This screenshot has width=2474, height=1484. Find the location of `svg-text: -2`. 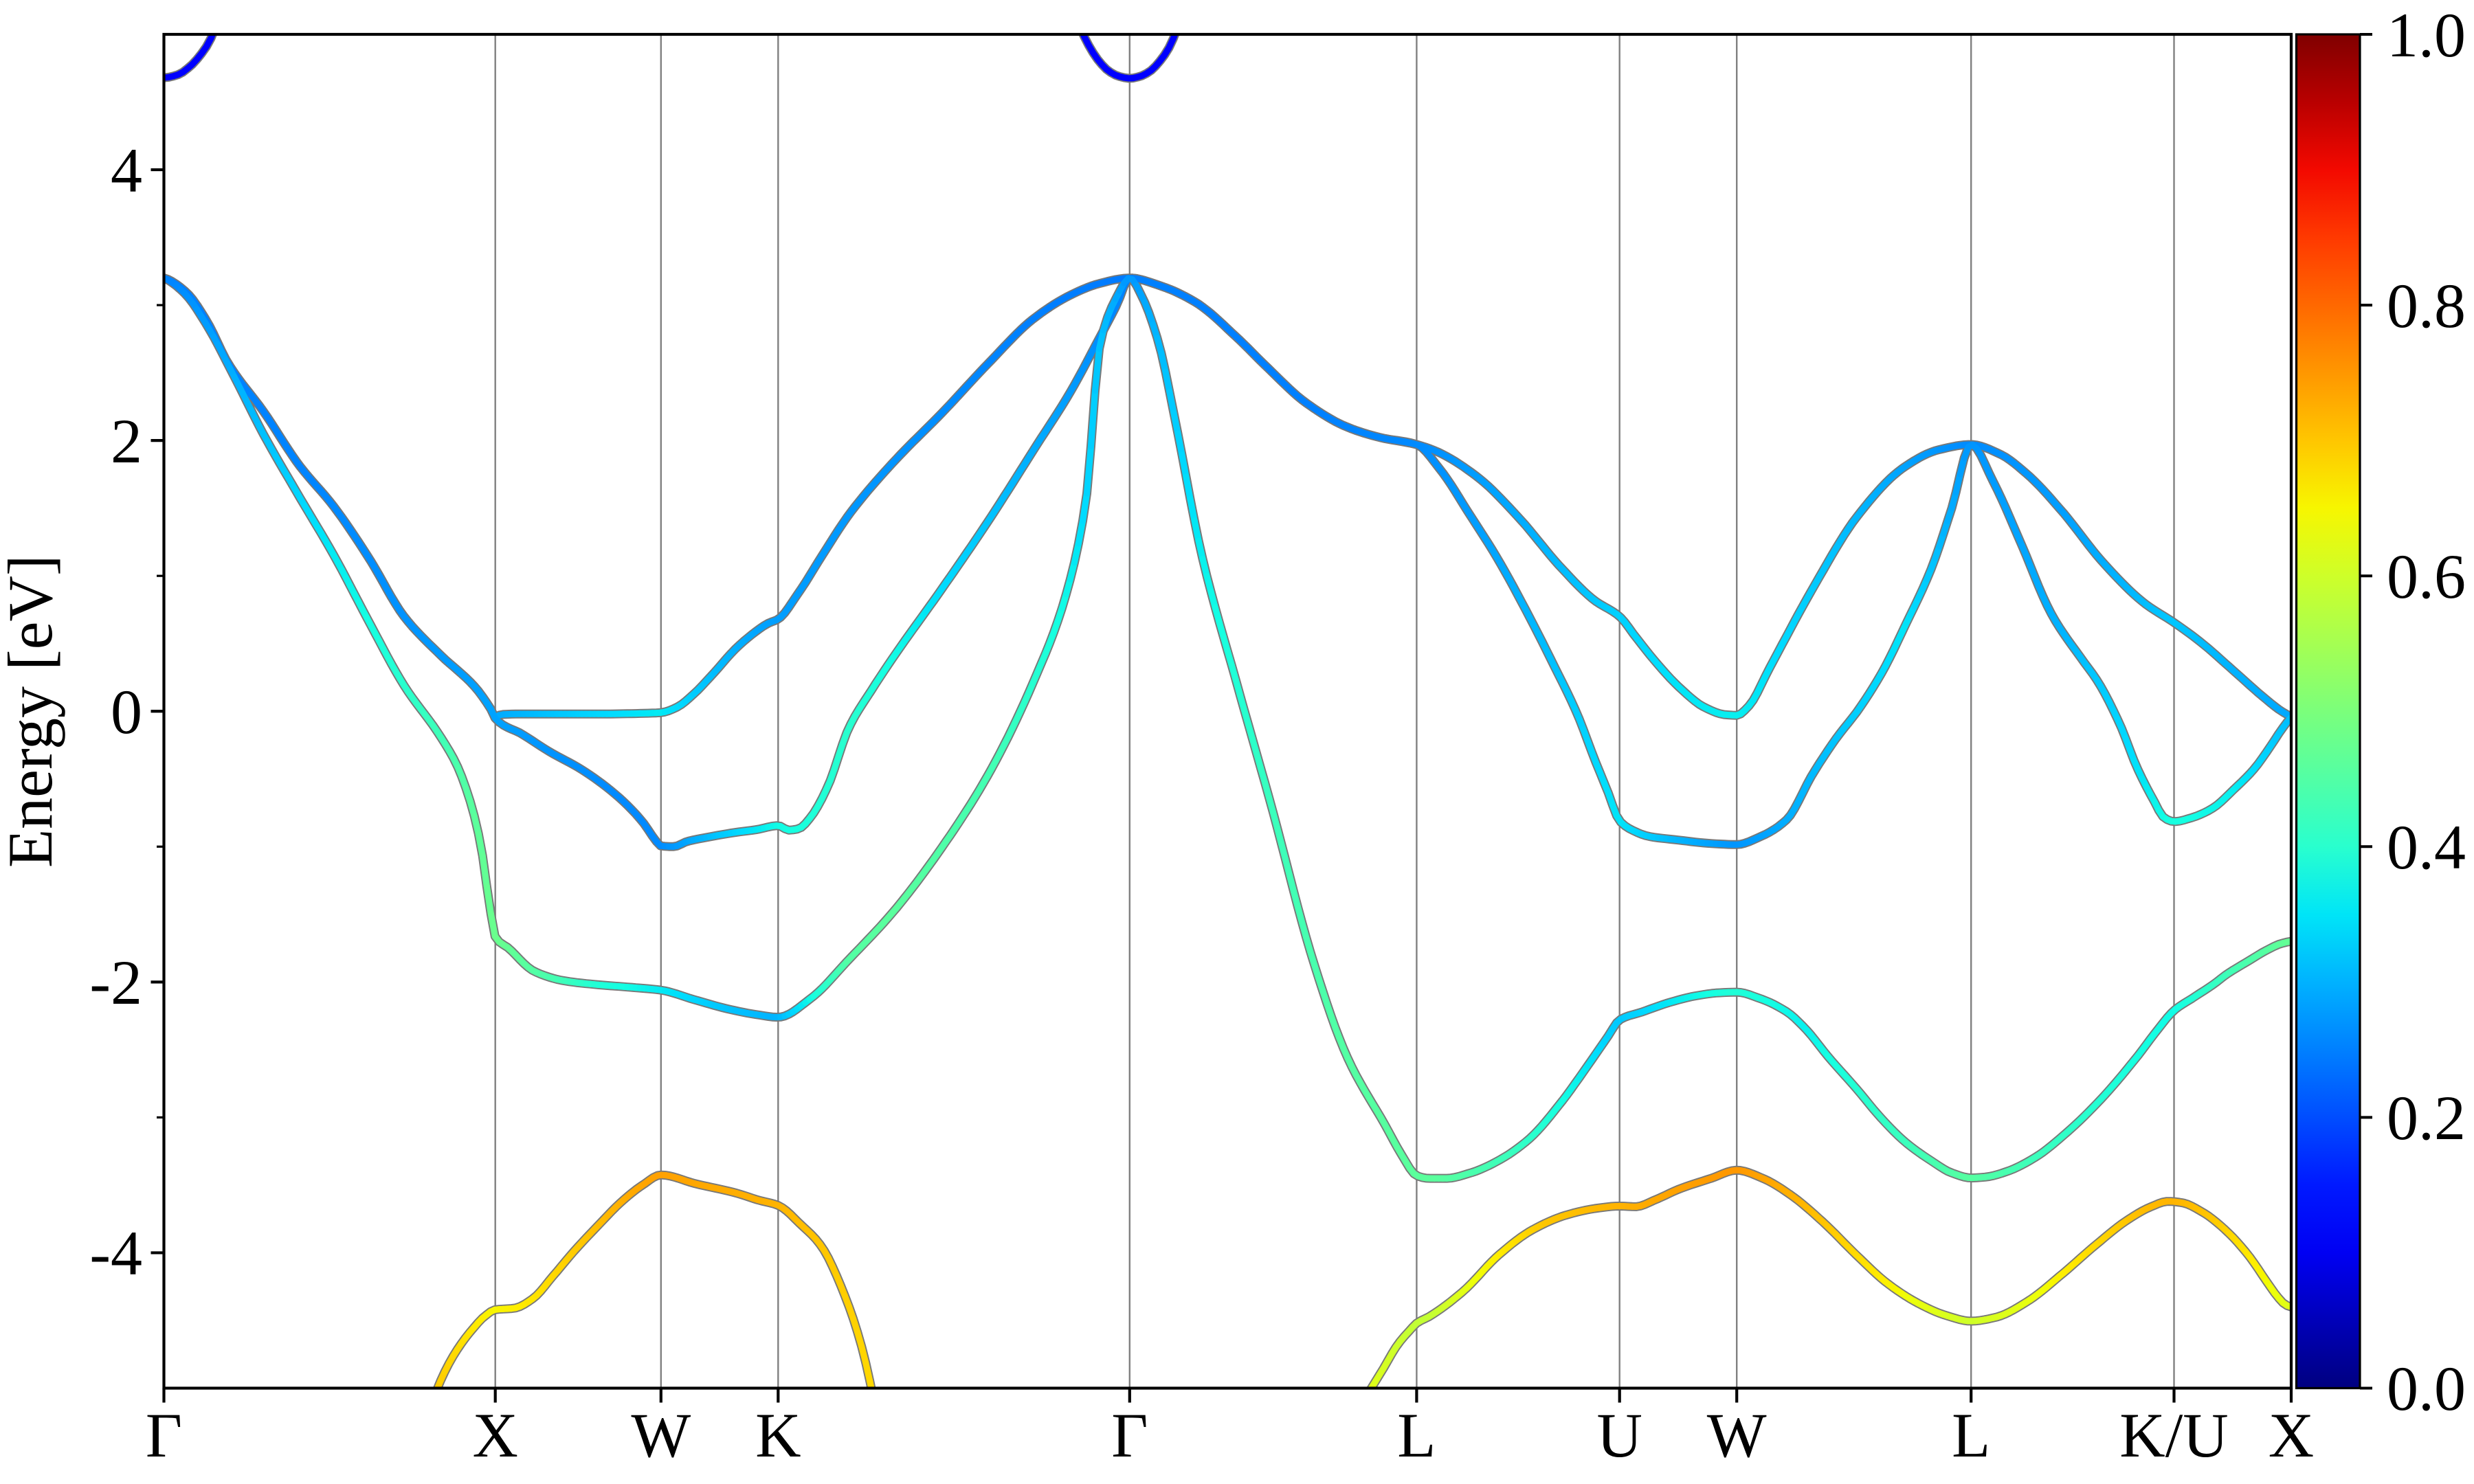

svg-text: -2 is located at coordinates (115, 982).